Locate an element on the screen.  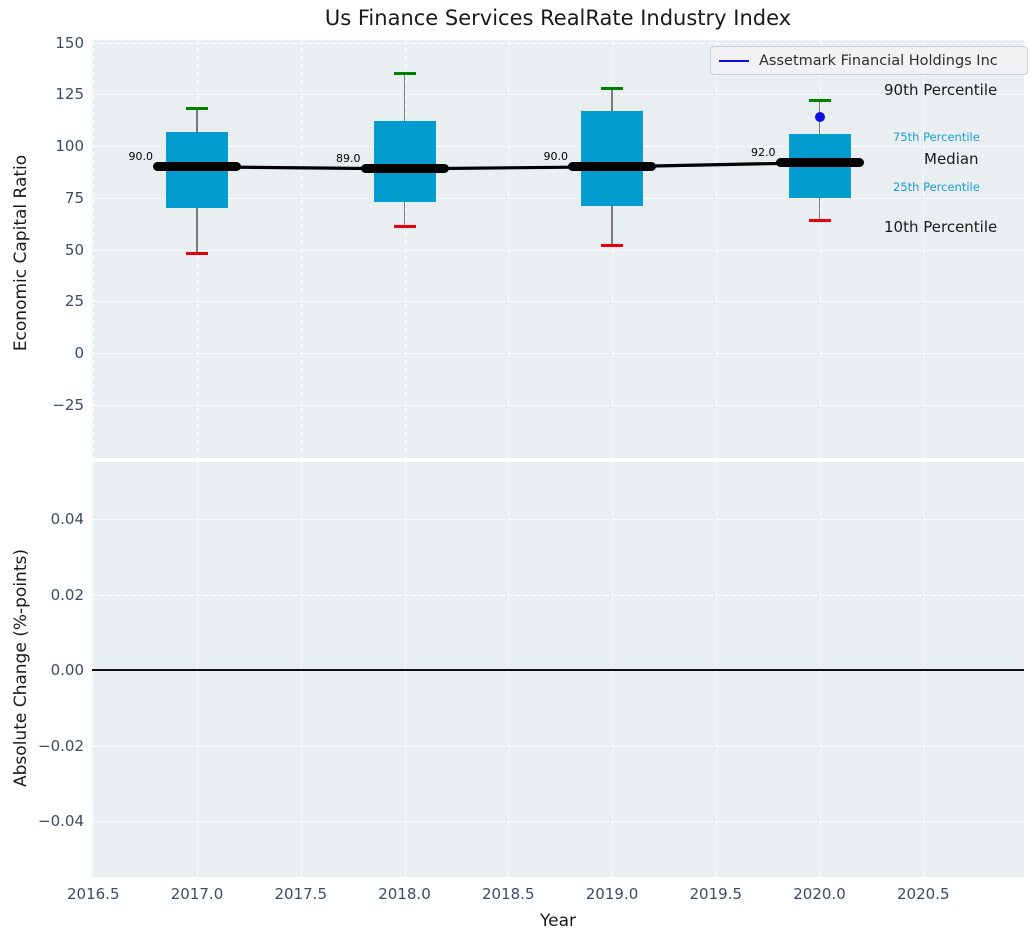
bottom-y-tick-label: 0.04 is located at coordinates (67, 519).